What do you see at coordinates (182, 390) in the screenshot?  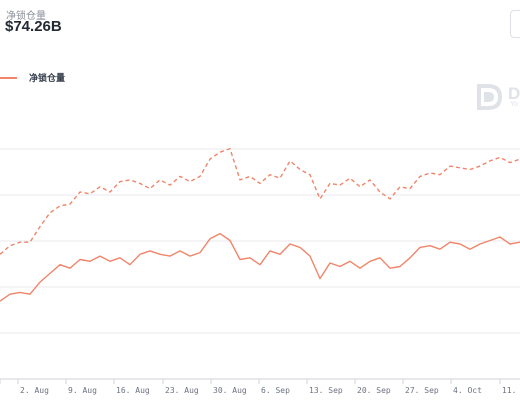 I see `x-tick-label-4: 23. Aug` at bounding box center [182, 390].